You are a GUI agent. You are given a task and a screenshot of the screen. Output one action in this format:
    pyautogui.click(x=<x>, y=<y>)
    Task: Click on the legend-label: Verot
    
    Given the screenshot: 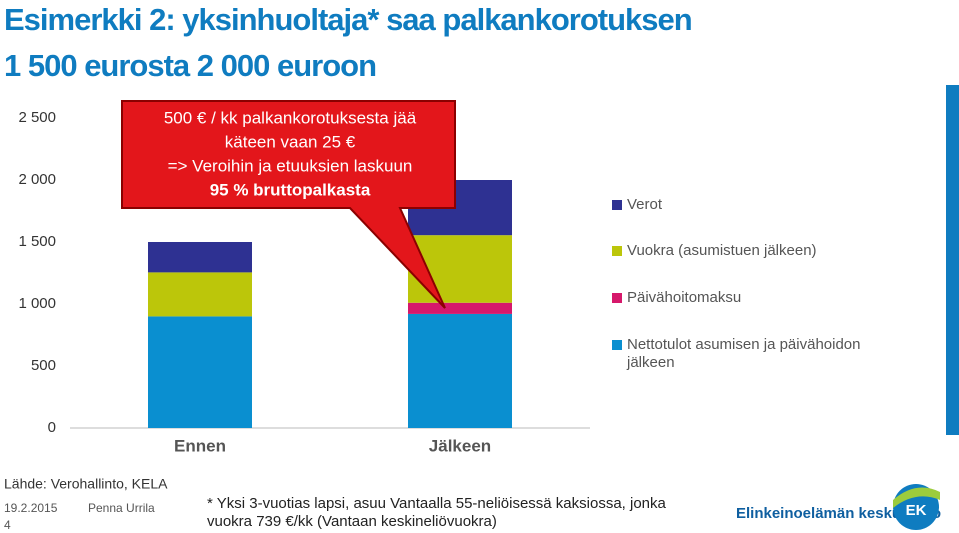 What is the action you would take?
    pyautogui.click(x=645, y=204)
    